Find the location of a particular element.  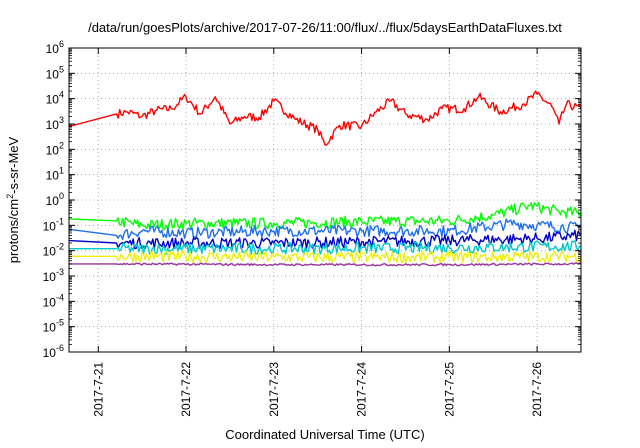

y-tick-label: 10⁻² is located at coordinates (53, 250).